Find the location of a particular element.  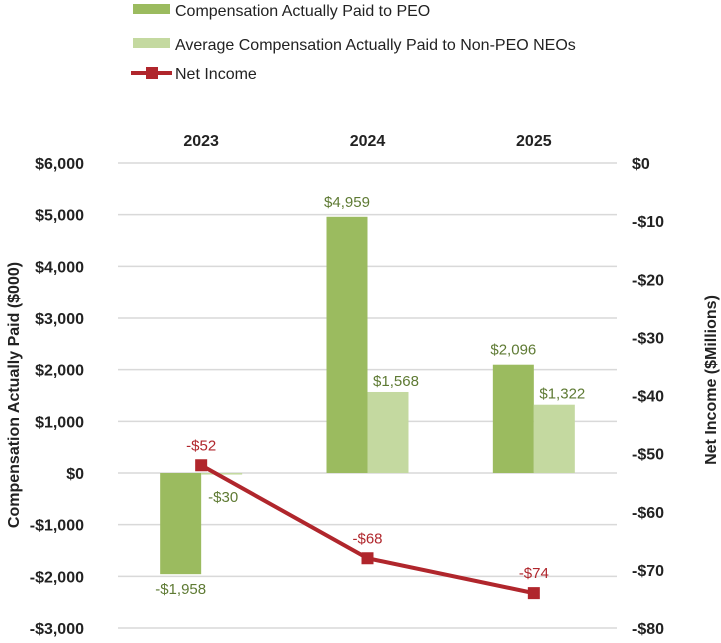

legend-swatch-peo is located at coordinates (151, 9).